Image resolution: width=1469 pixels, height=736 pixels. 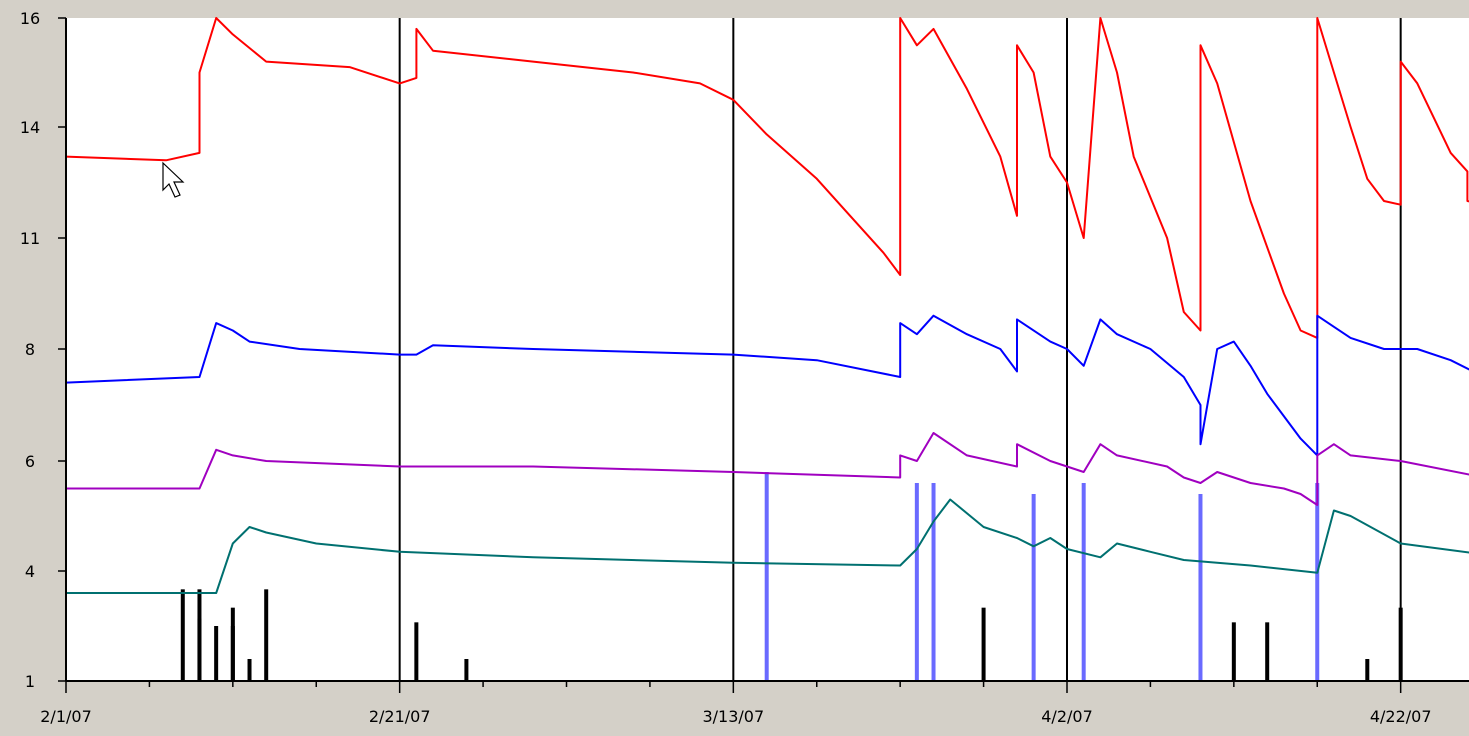 I want to click on x-tick-label: 4/22/07, so click(x=1401, y=716).